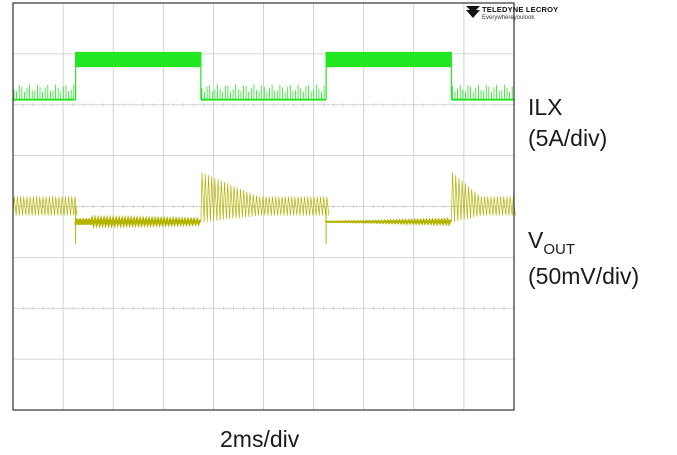 The image size is (677, 455). Describe the element at coordinates (568, 138) in the screenshot. I see `ilx-channel-scale: (5A/div)` at that location.